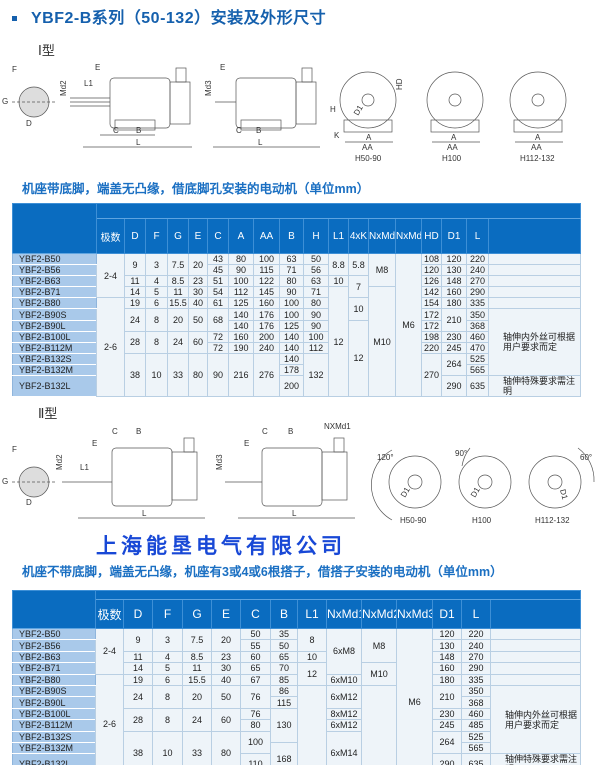 This screenshot has height=765, width=600. I want to click on dim-md2: Md2, so click(59, 462).